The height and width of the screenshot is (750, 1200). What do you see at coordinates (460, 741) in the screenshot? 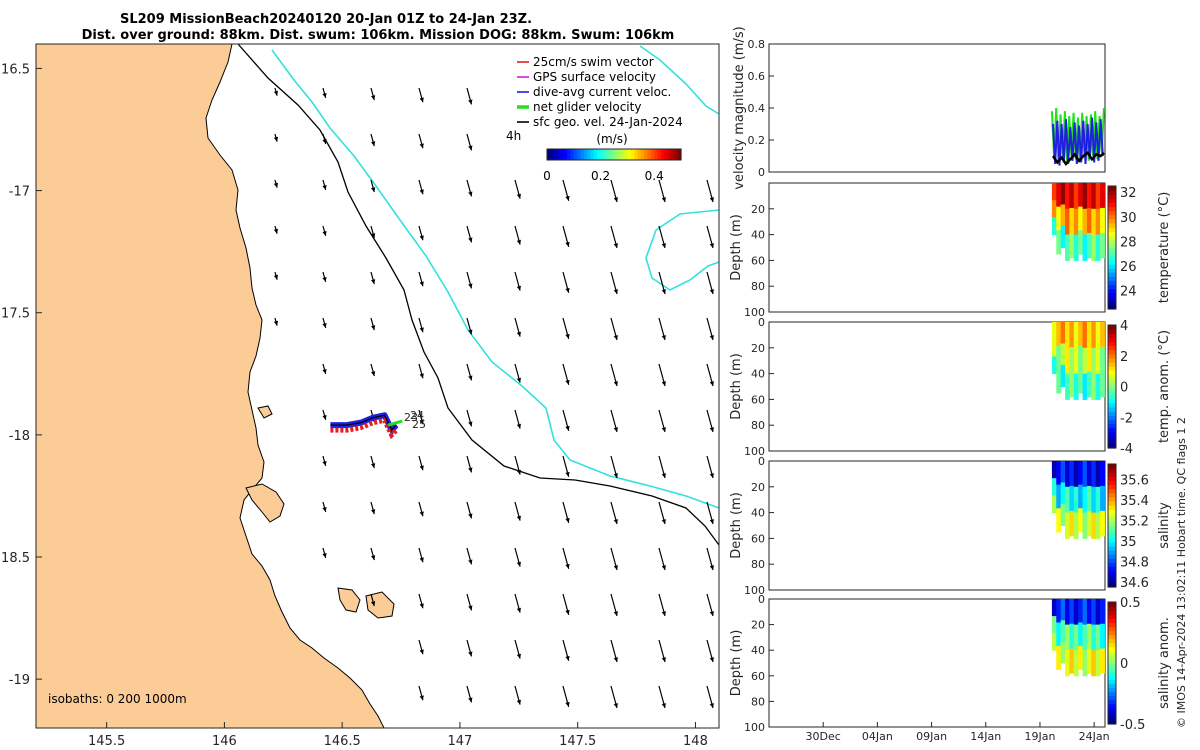
I see `lon-tick-label: 147` at bounding box center [460, 741].